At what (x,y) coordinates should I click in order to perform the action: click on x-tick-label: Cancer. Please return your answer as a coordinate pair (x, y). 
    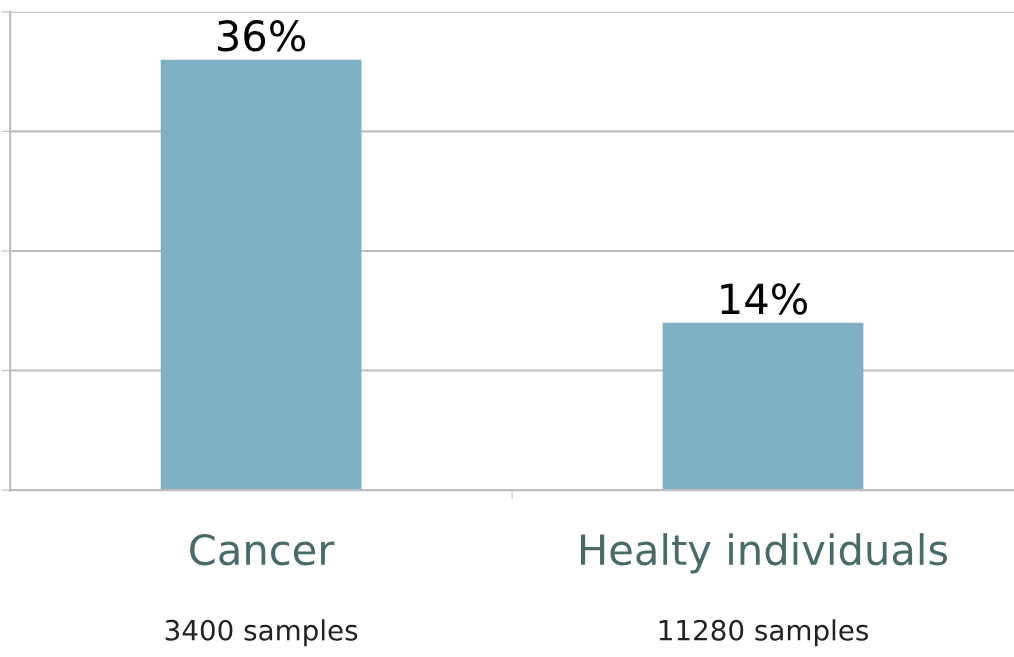
    Looking at the image, I should click on (262, 549).